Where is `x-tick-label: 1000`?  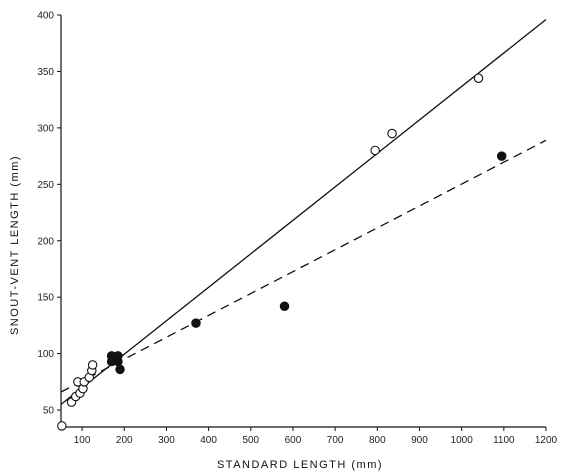 x-tick-label: 1000 is located at coordinates (462, 440).